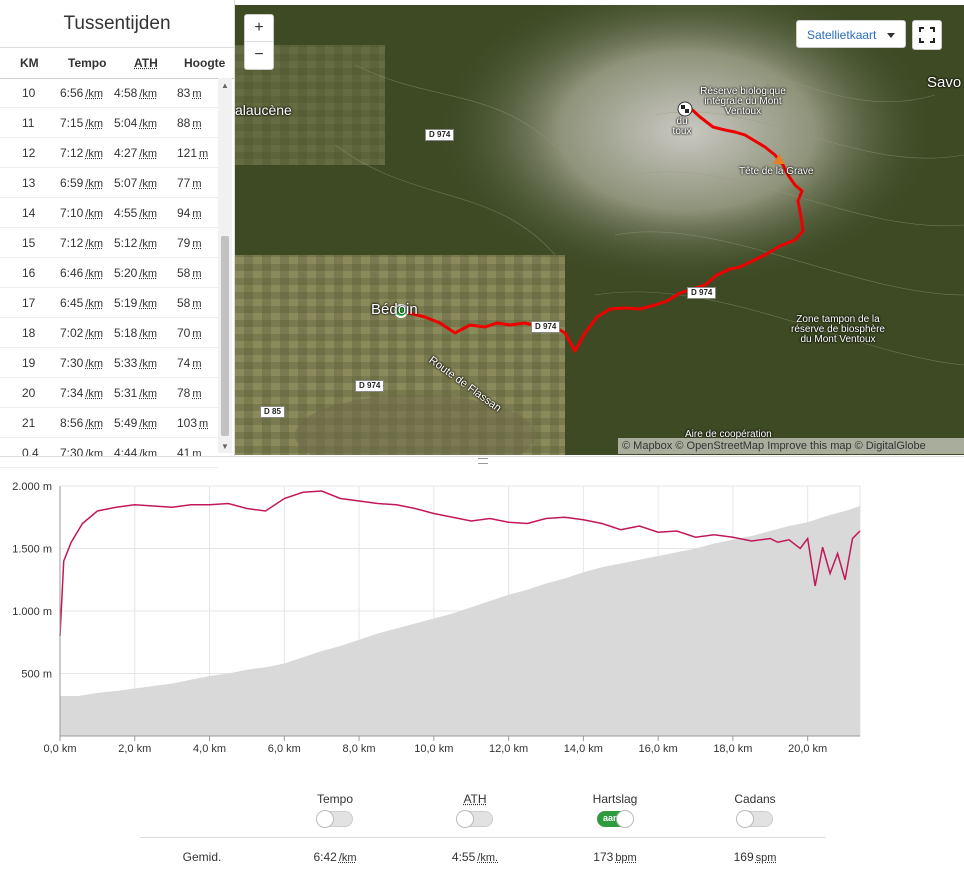 This screenshot has width=964, height=872. Describe the element at coordinates (81, 333) in the screenshot. I see `split-tempo: 7:02/km` at that location.